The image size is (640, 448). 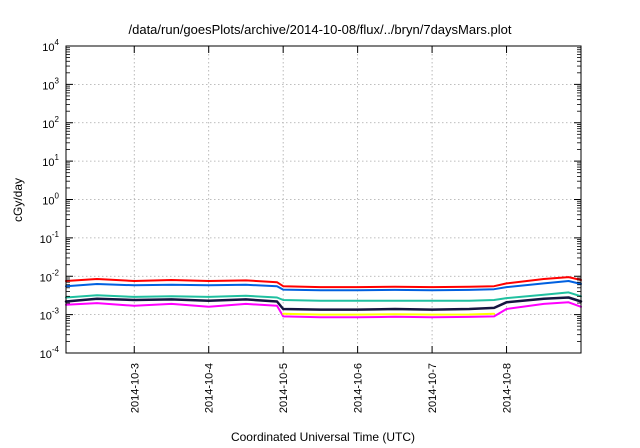 I want to click on x-axis-label: Coordinated Universal Time (UTC), so click(x=323, y=437).